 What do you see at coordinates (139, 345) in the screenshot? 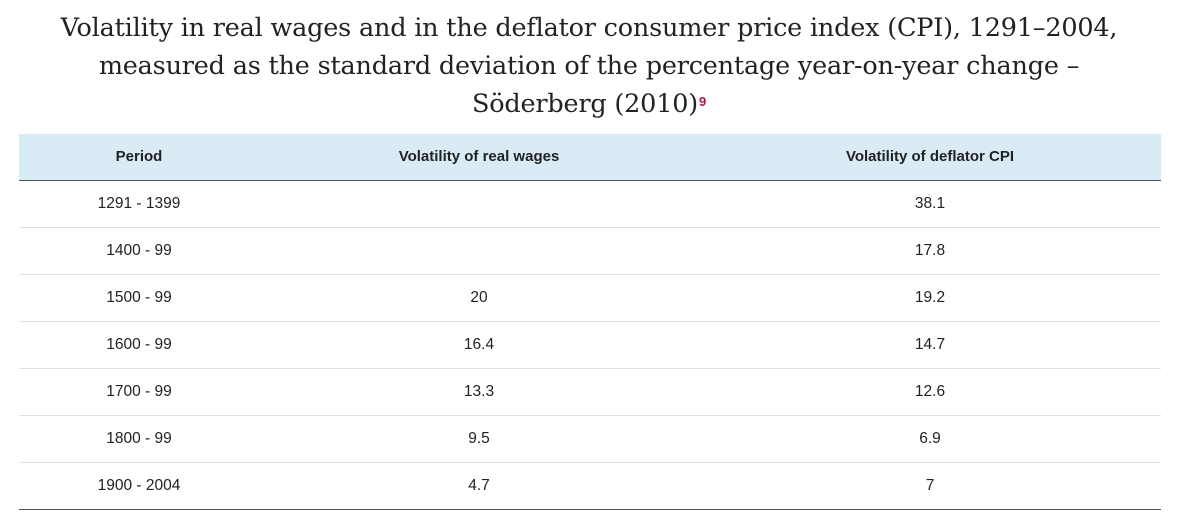
I see `cell-period: 1600 - 99` at bounding box center [139, 345].